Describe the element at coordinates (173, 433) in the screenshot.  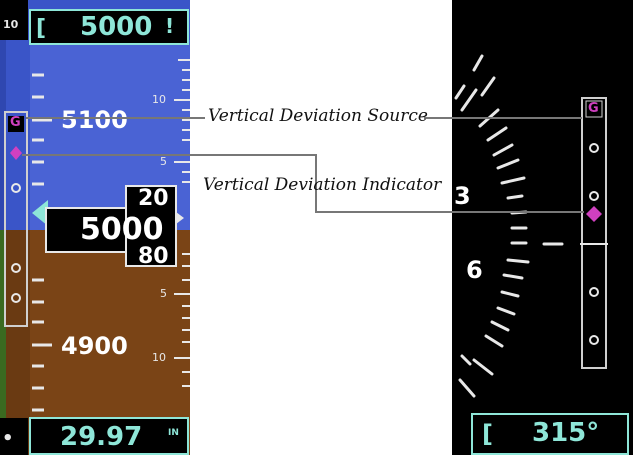
I see `baro-unit: IN` at that location.